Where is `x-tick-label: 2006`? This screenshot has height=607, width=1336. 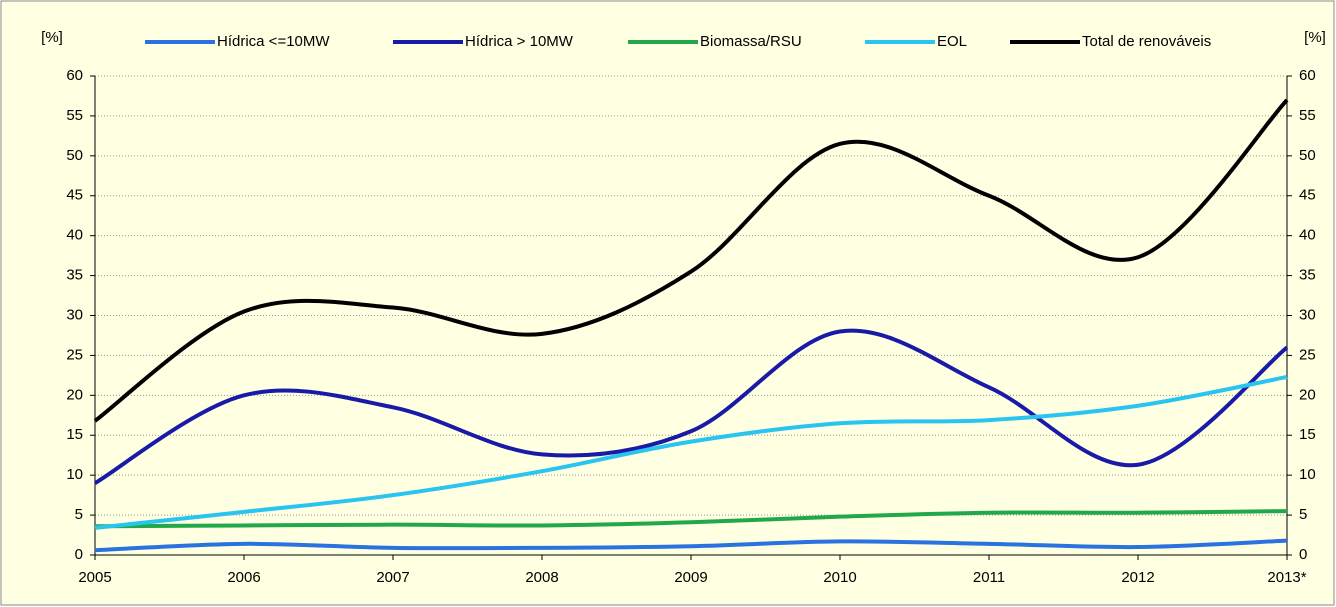 x-tick-label: 2006 is located at coordinates (243, 577).